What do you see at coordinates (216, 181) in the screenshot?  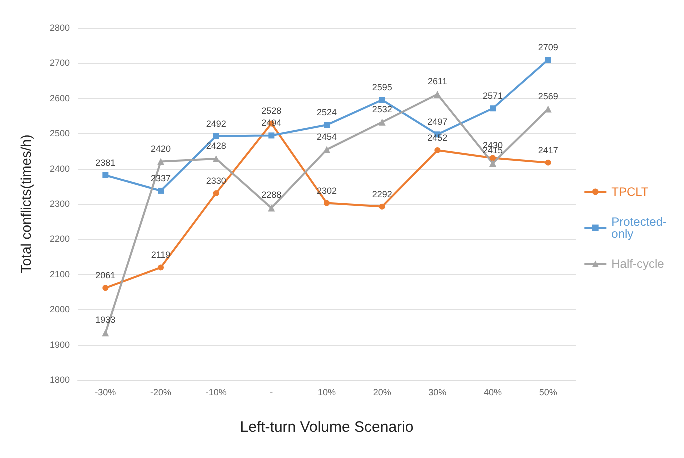 I see `data-label: 2330` at bounding box center [216, 181].